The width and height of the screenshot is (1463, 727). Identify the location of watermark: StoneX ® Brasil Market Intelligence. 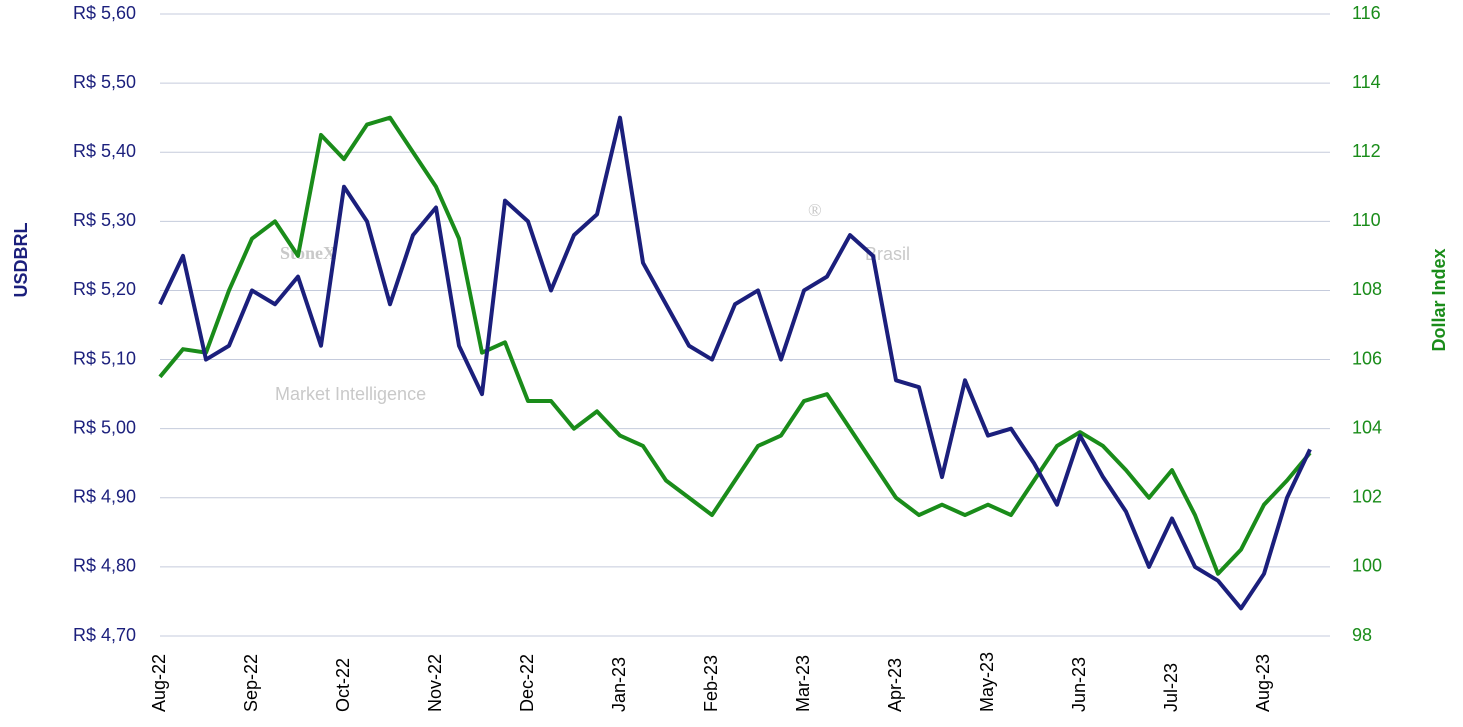
(592, 302).